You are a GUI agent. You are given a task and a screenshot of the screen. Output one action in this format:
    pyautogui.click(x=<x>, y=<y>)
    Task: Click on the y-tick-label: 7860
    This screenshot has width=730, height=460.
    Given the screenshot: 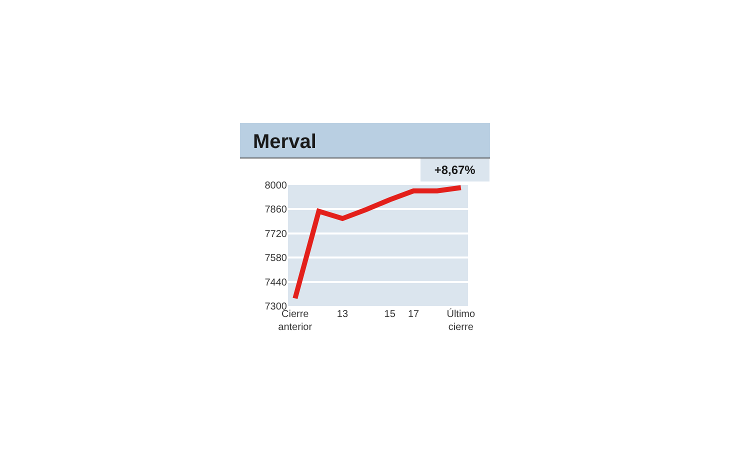 What is the action you would take?
    pyautogui.click(x=276, y=210)
    